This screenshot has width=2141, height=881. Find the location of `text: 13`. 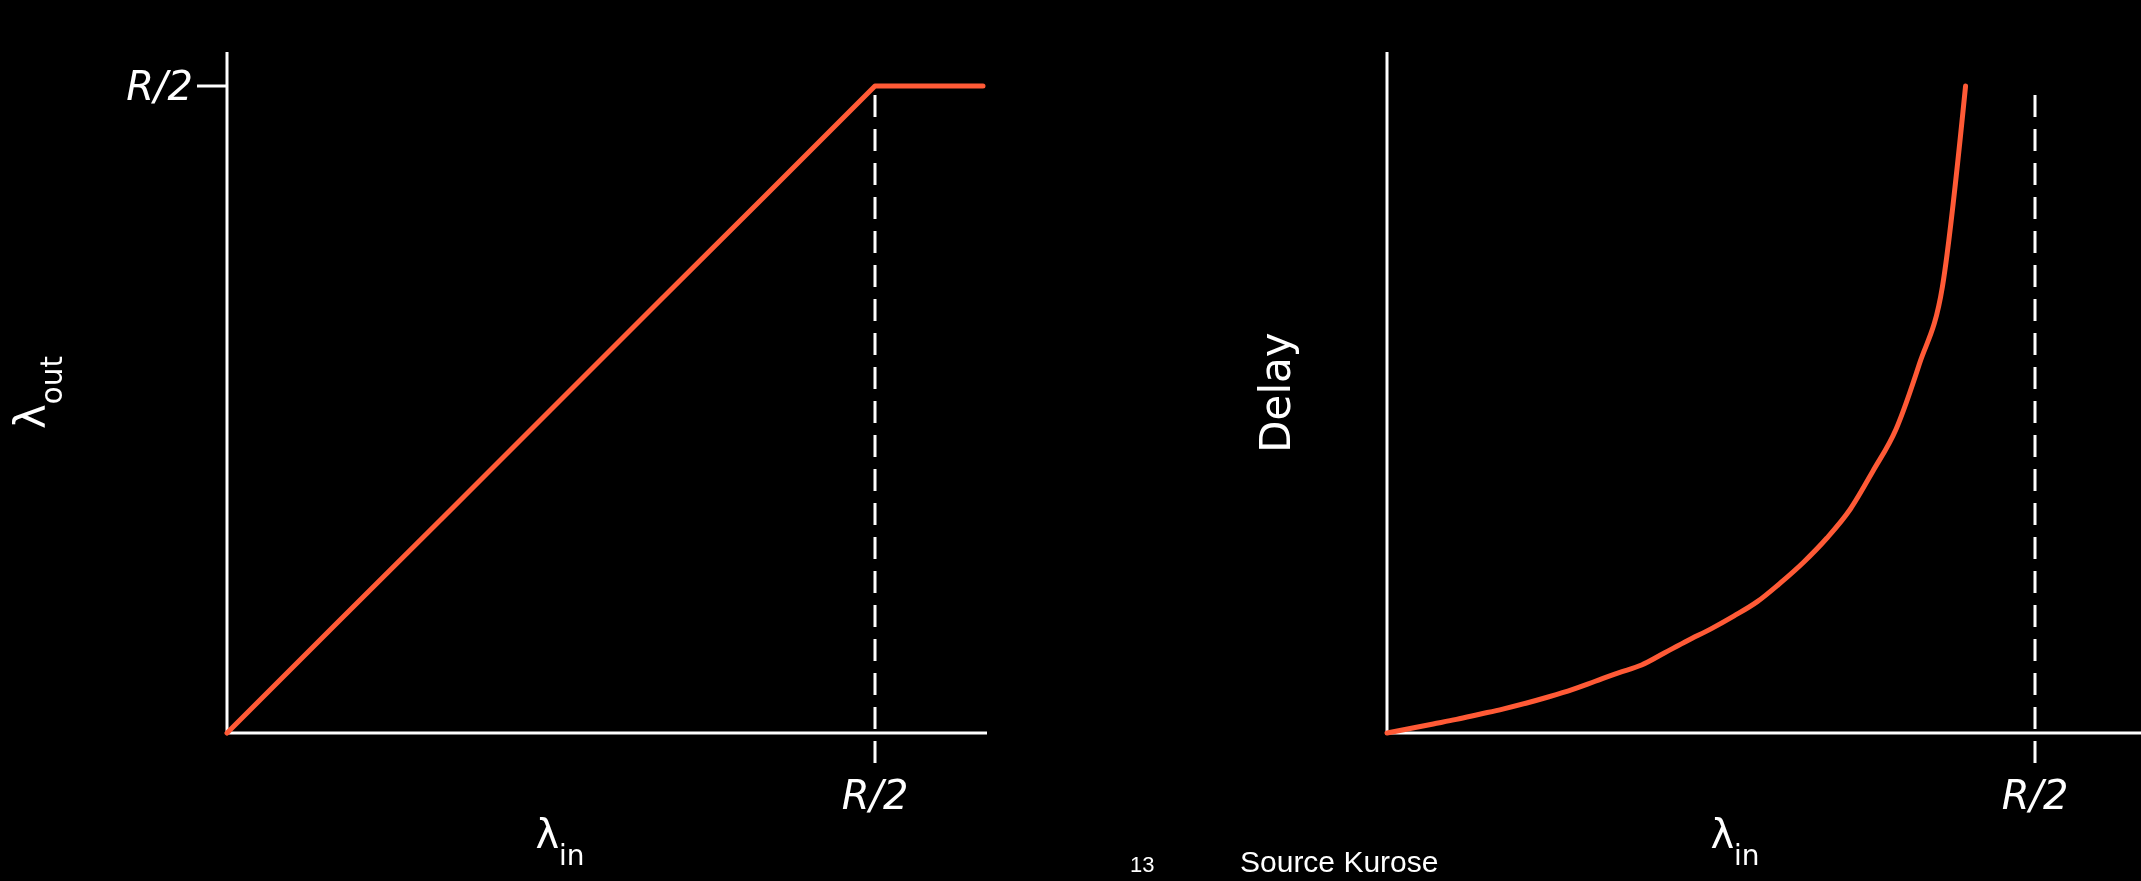

text: 13 is located at coordinates (1142, 864).